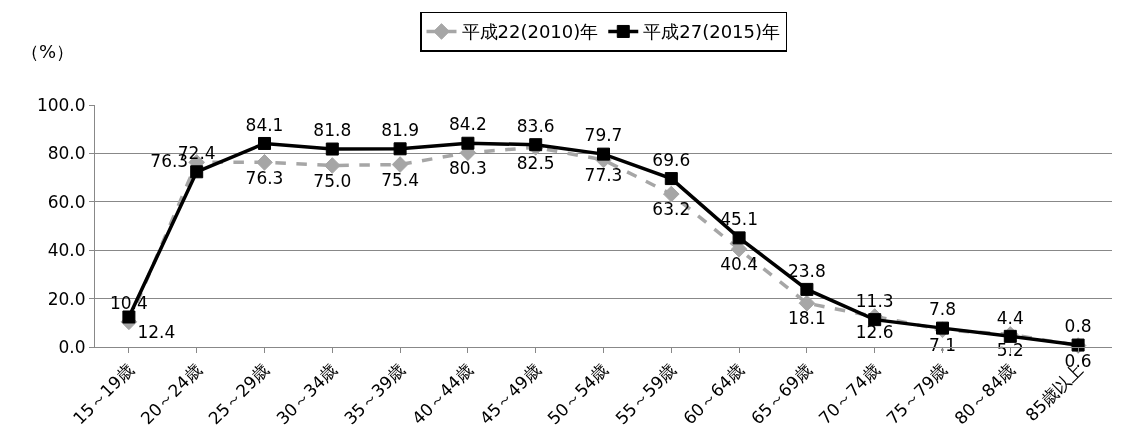 The image size is (1142, 442). I want to click on data-label: 81.9, so click(400, 130).